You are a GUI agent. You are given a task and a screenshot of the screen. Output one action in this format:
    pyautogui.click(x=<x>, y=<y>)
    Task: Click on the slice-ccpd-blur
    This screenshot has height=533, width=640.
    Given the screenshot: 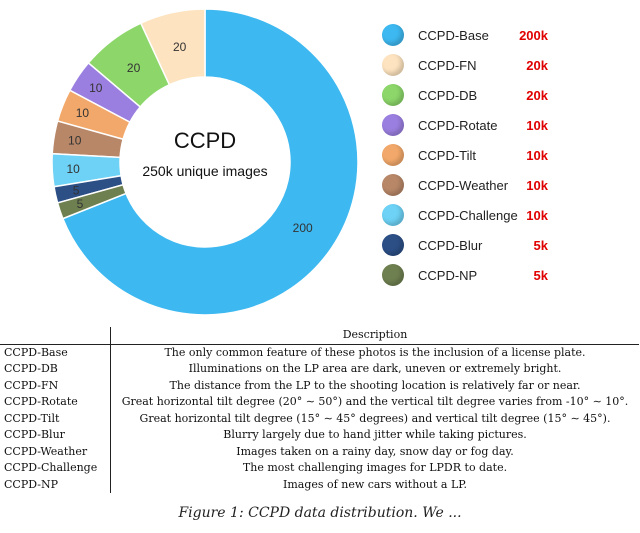 What is the action you would take?
    pyautogui.click(x=89, y=189)
    